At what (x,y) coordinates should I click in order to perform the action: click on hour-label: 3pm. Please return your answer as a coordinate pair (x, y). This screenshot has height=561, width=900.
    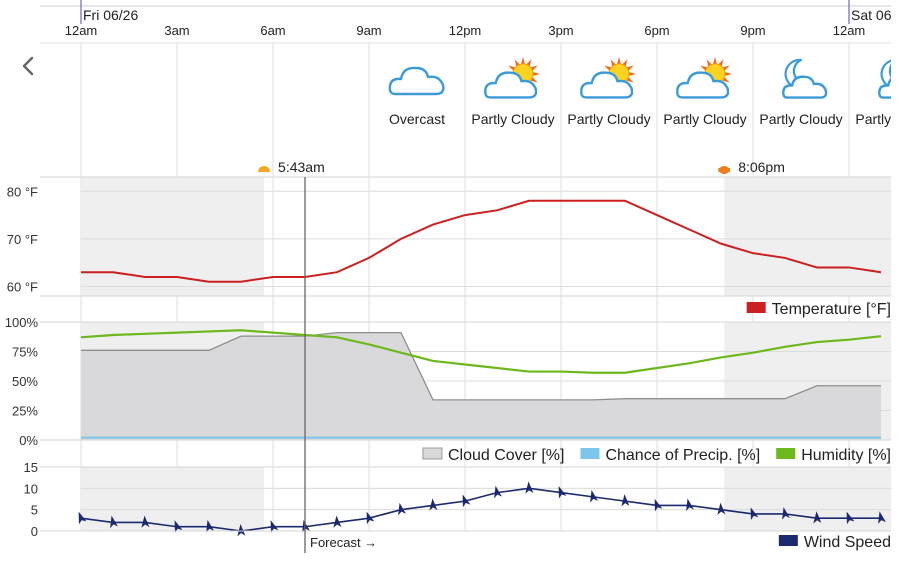
    Looking at the image, I should click on (560, 30).